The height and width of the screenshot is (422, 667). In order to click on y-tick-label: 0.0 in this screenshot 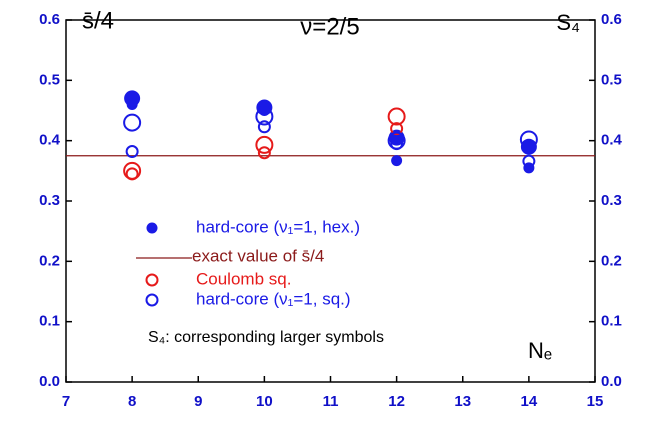, I will do `click(49, 381)`.